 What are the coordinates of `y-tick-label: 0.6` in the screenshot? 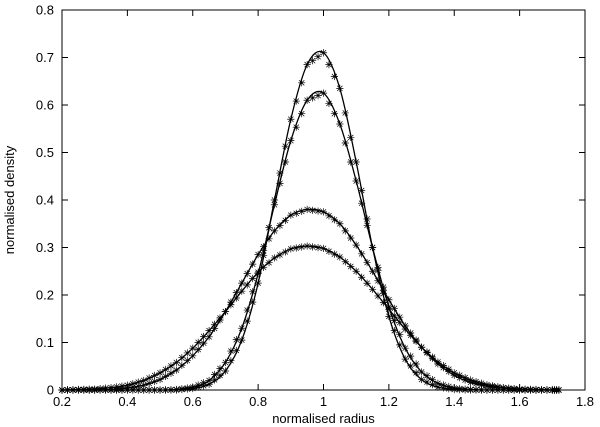 It's located at (45, 105).